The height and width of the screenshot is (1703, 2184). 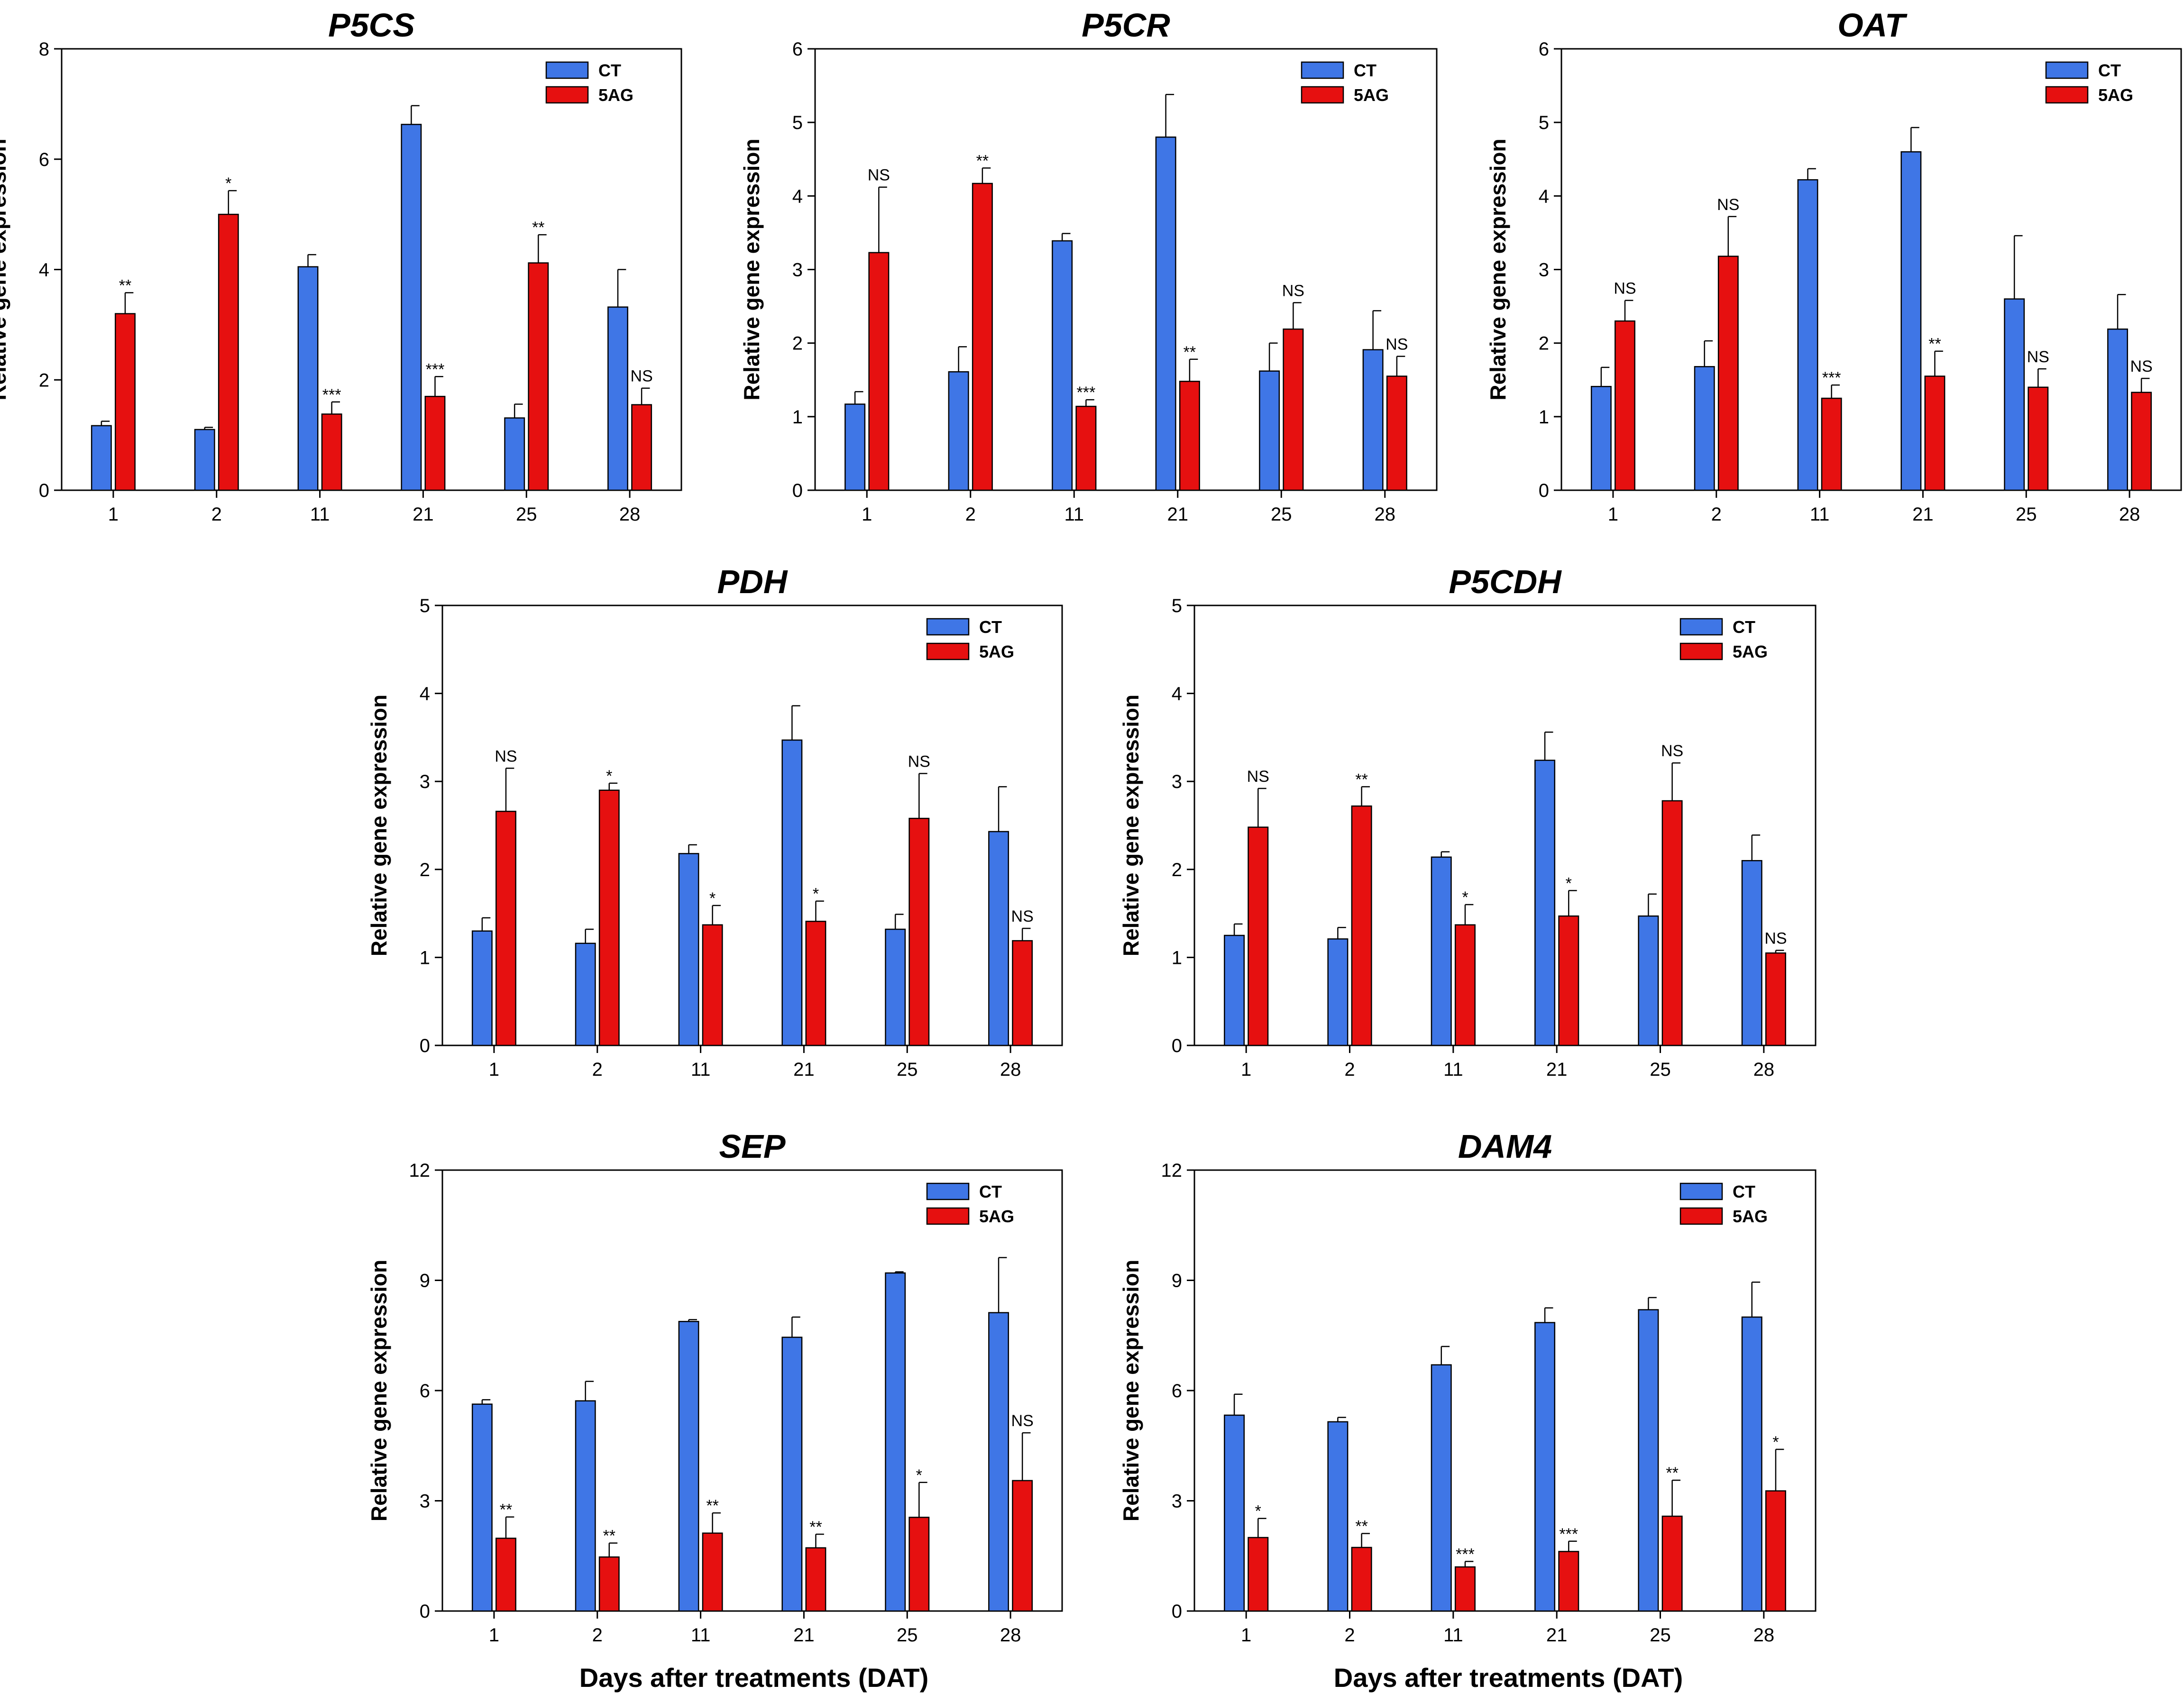 What do you see at coordinates (1505, 582) in the screenshot?
I see `chart-title: P5CDH` at bounding box center [1505, 582].